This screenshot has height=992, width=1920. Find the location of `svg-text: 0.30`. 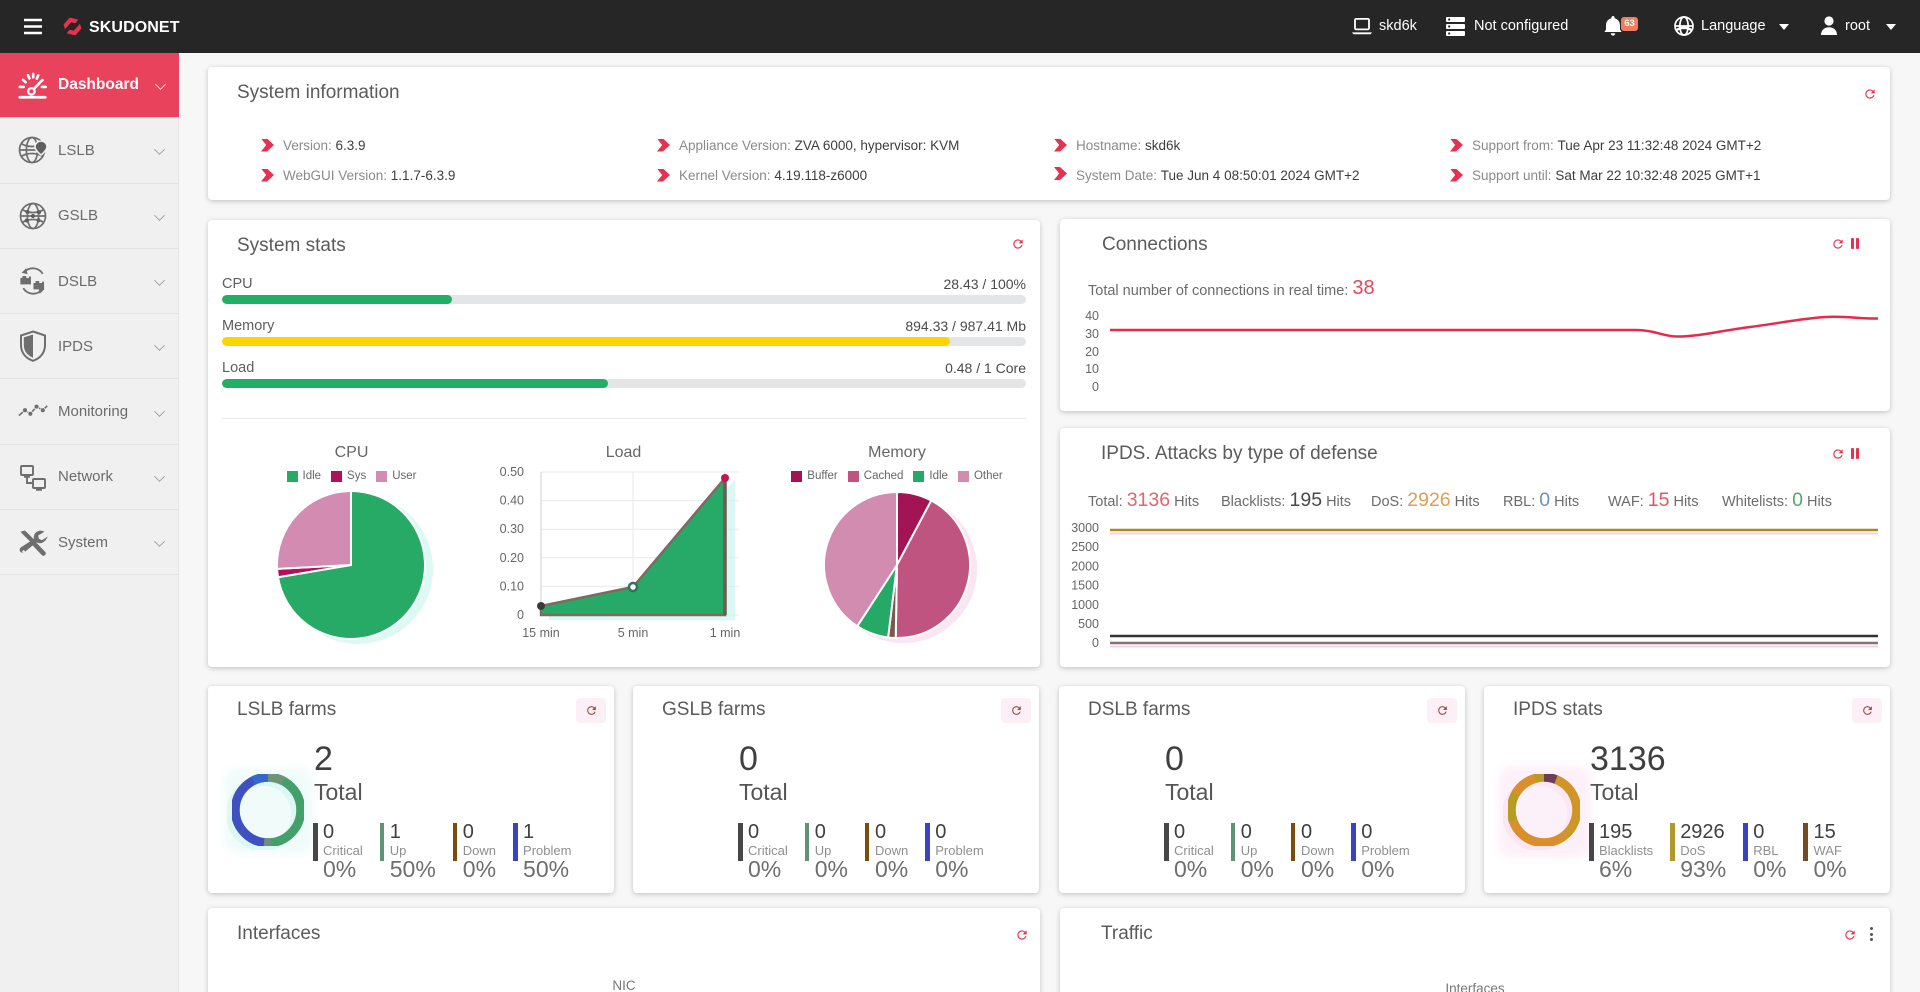

svg-text: 0.30 is located at coordinates (512, 529).